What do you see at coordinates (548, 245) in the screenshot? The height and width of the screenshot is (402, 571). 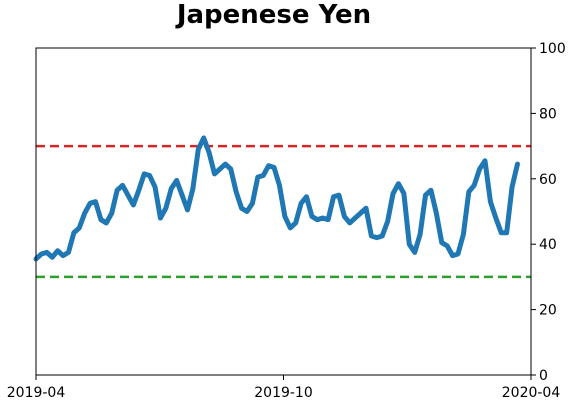 I see `y-tick-label: 40` at bounding box center [548, 245].